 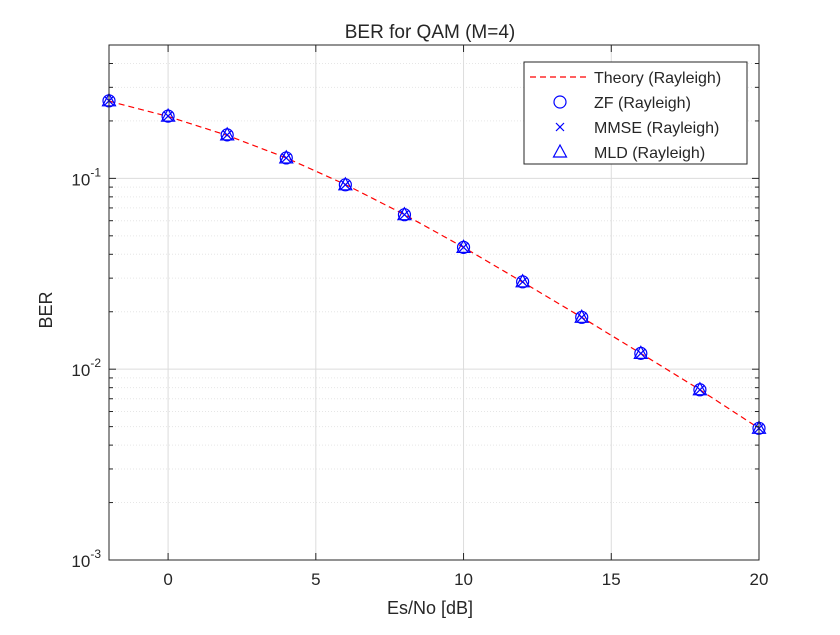 I want to click on y-axis-label: BER, so click(x=46, y=309).